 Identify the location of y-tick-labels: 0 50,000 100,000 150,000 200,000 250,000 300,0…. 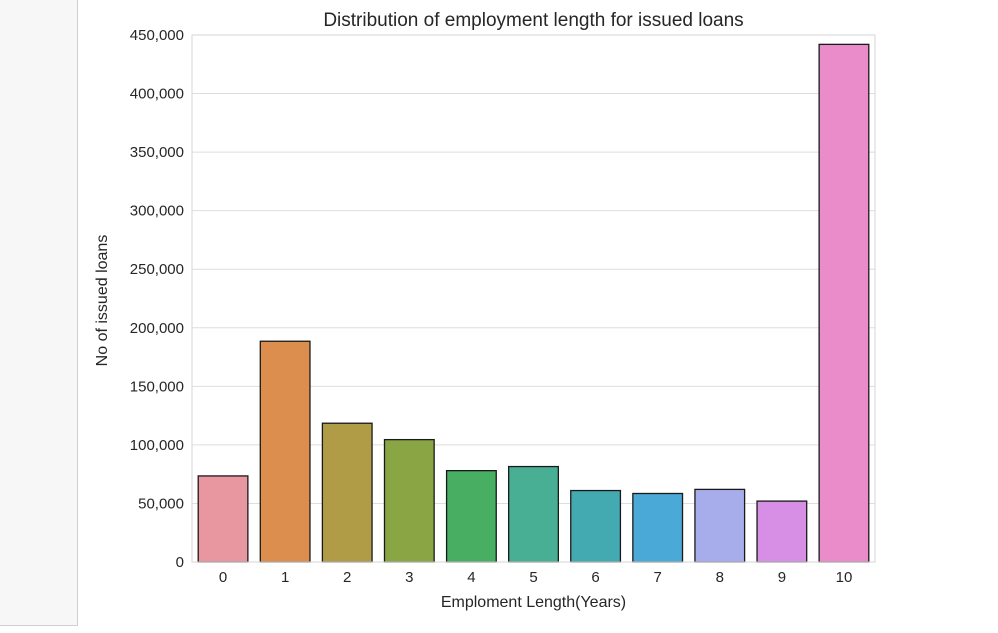
(157, 299).